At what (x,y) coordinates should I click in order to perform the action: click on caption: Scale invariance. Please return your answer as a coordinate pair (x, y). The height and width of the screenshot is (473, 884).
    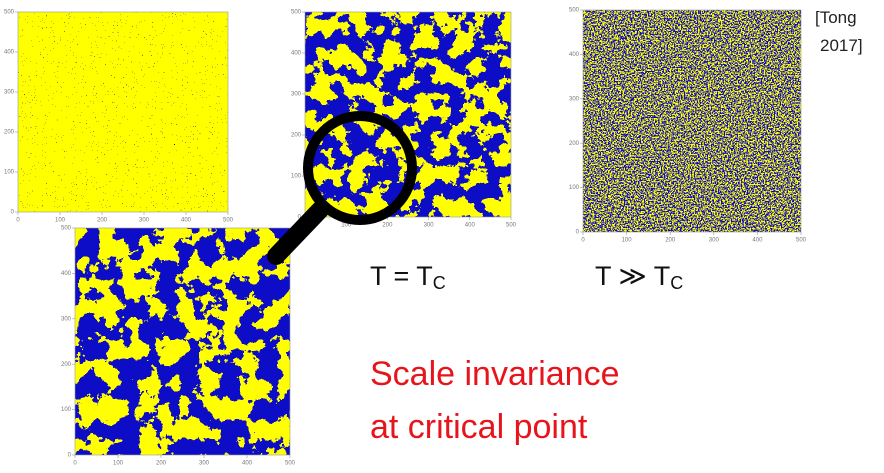
    Looking at the image, I should click on (494, 374).